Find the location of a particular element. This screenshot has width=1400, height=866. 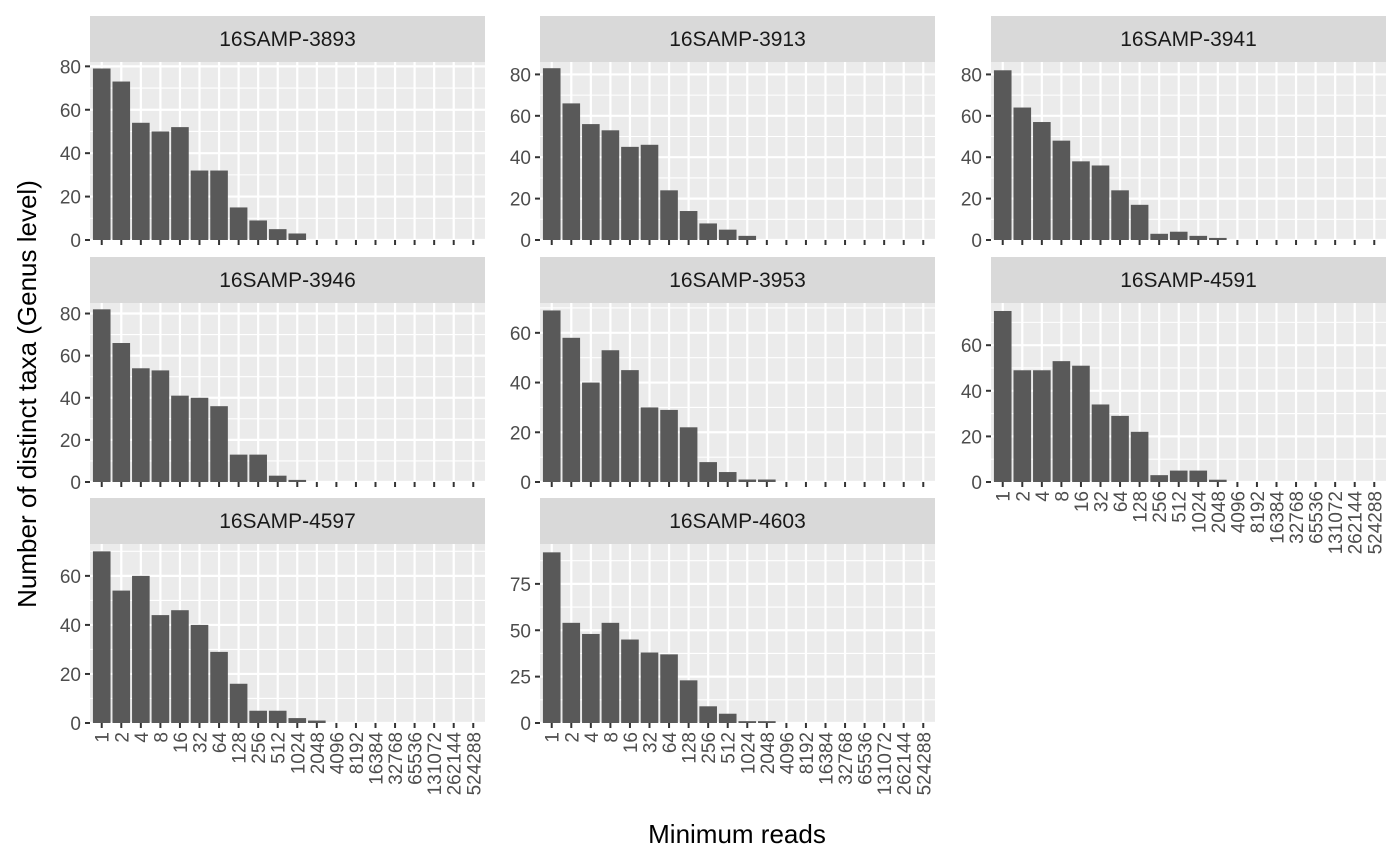

x-tick-label: 16 is located at coordinates (1082, 501).